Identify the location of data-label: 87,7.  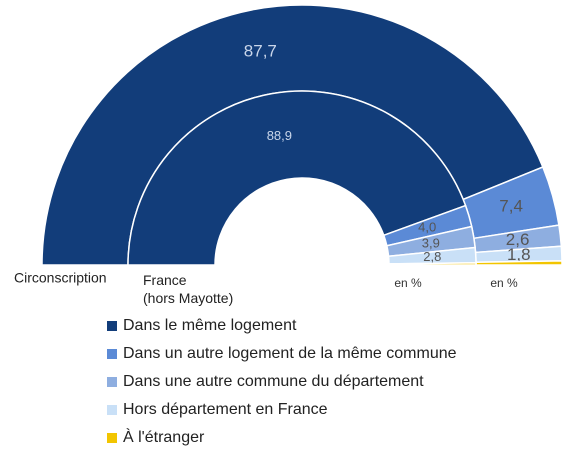
(260, 51).